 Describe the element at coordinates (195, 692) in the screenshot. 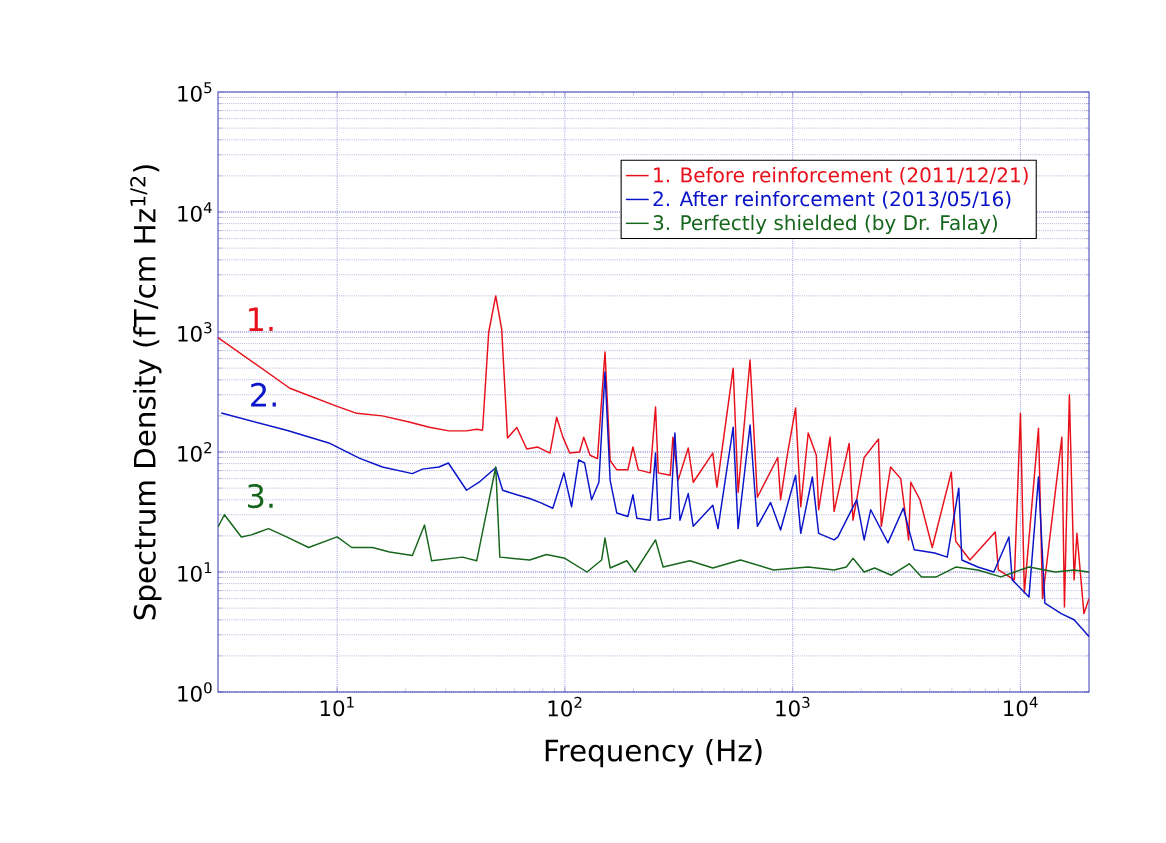

I see `y-tick-label: 10$^{0}$` at that location.